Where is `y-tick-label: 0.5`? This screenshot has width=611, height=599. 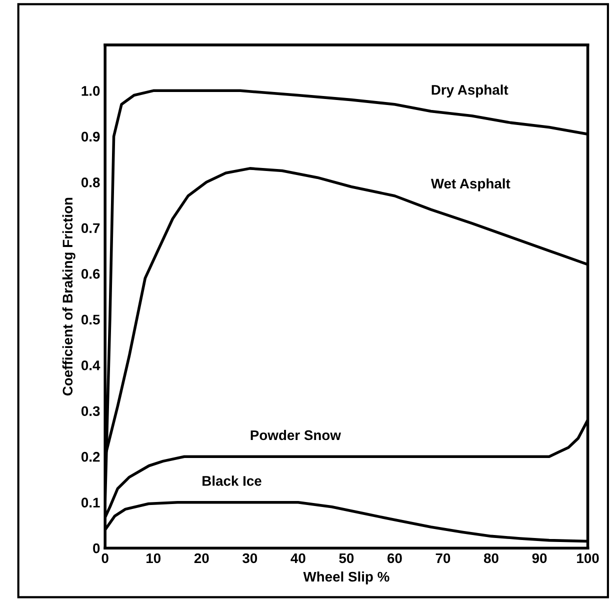 y-tick-label: 0.5 is located at coordinates (90, 319).